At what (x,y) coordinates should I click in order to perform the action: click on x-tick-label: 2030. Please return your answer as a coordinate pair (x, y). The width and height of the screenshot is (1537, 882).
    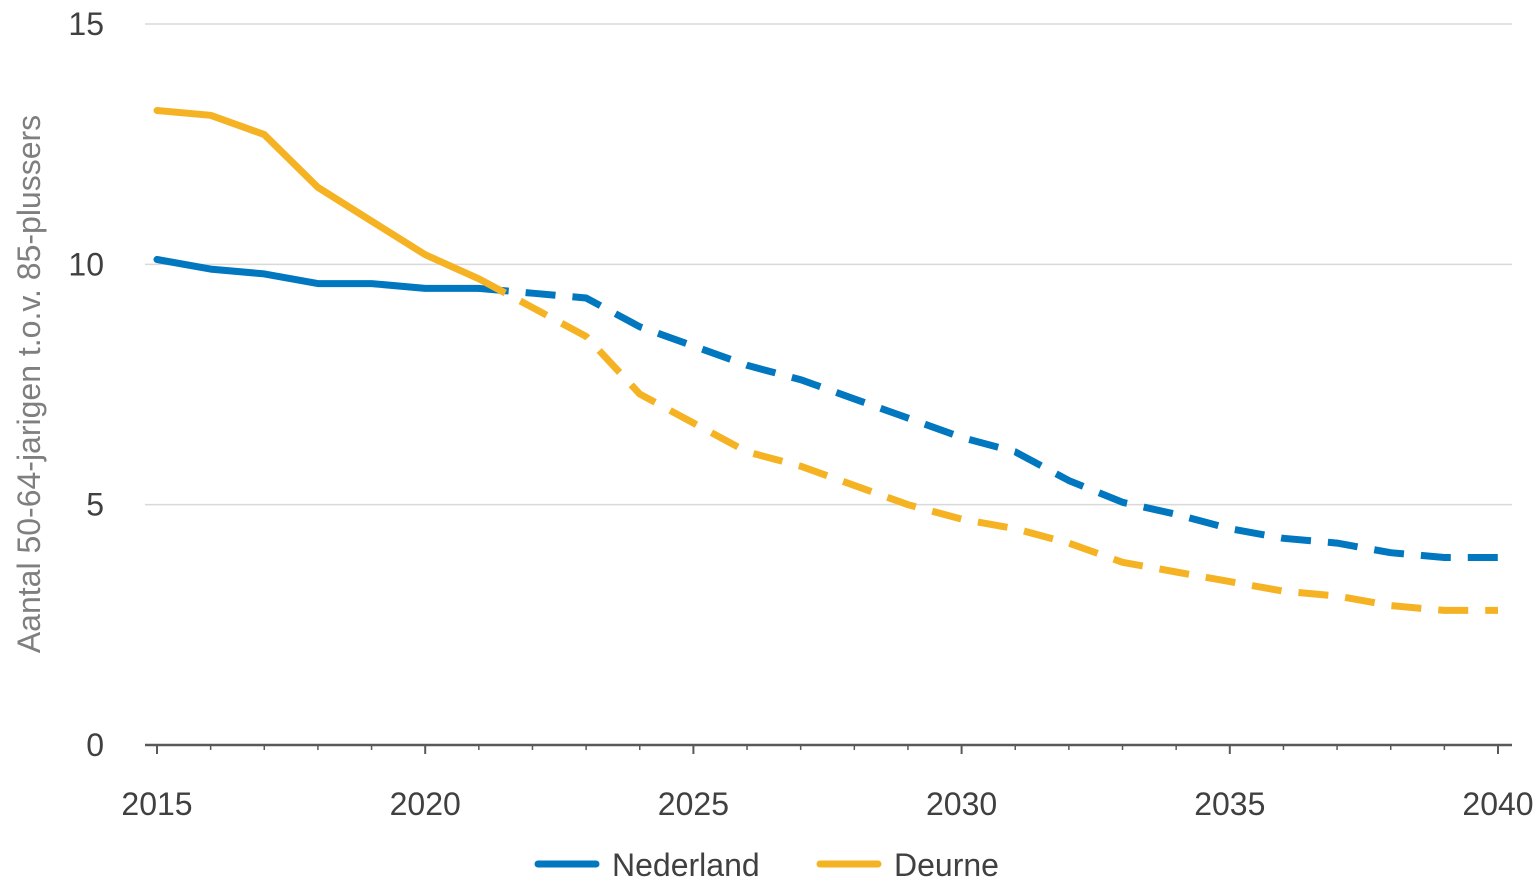
    Looking at the image, I should click on (961, 804).